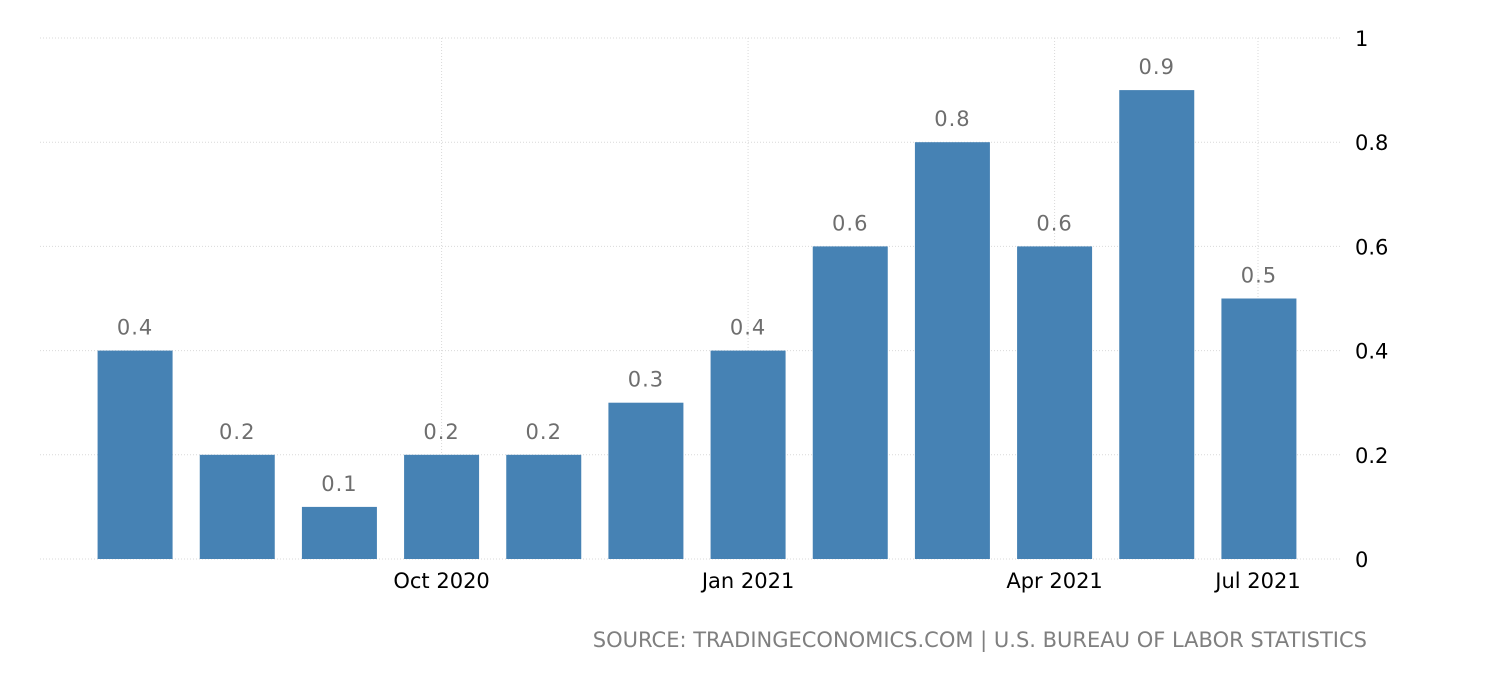  I want to click on y-tick-label: 0.8, so click(1371, 143).